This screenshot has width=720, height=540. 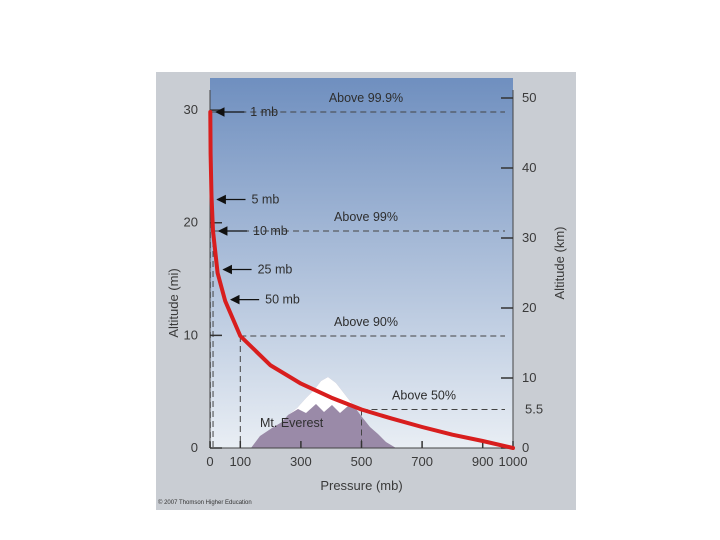 What do you see at coordinates (424, 396) in the screenshot?
I see `threshold-label: Above 50%` at bounding box center [424, 396].